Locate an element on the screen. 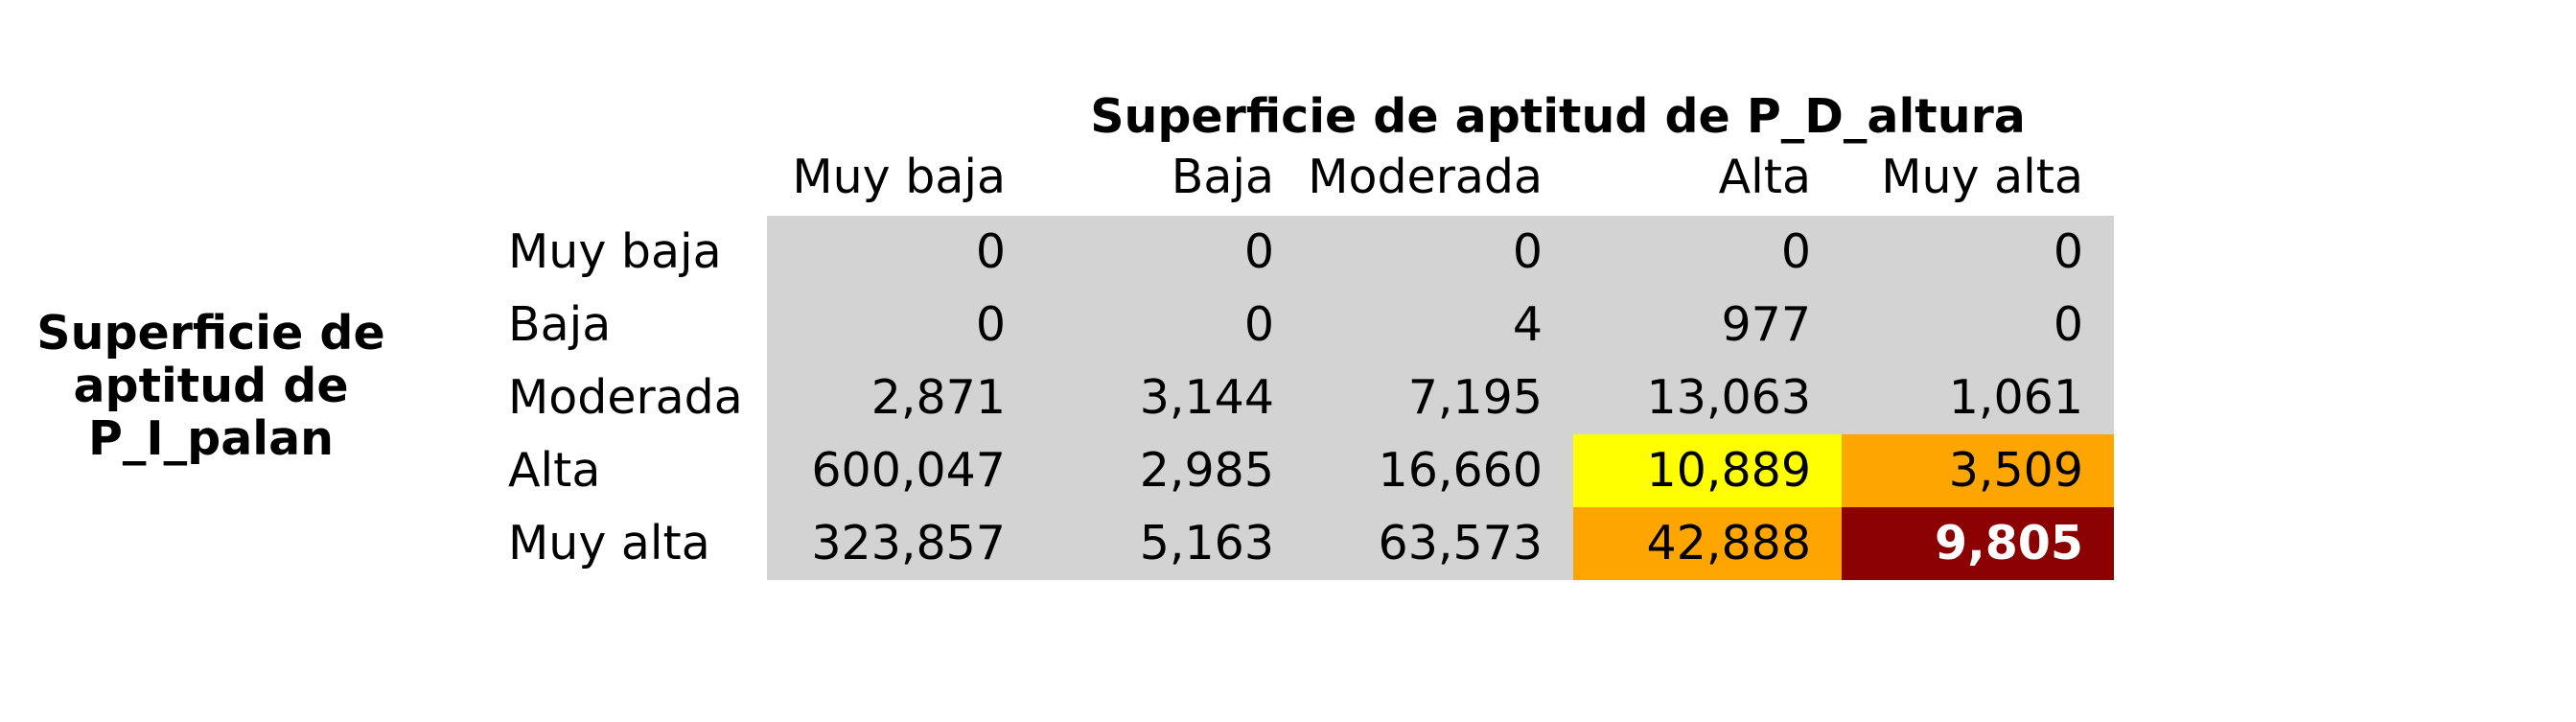  table-cell: 3,144 is located at coordinates (1170, 397).